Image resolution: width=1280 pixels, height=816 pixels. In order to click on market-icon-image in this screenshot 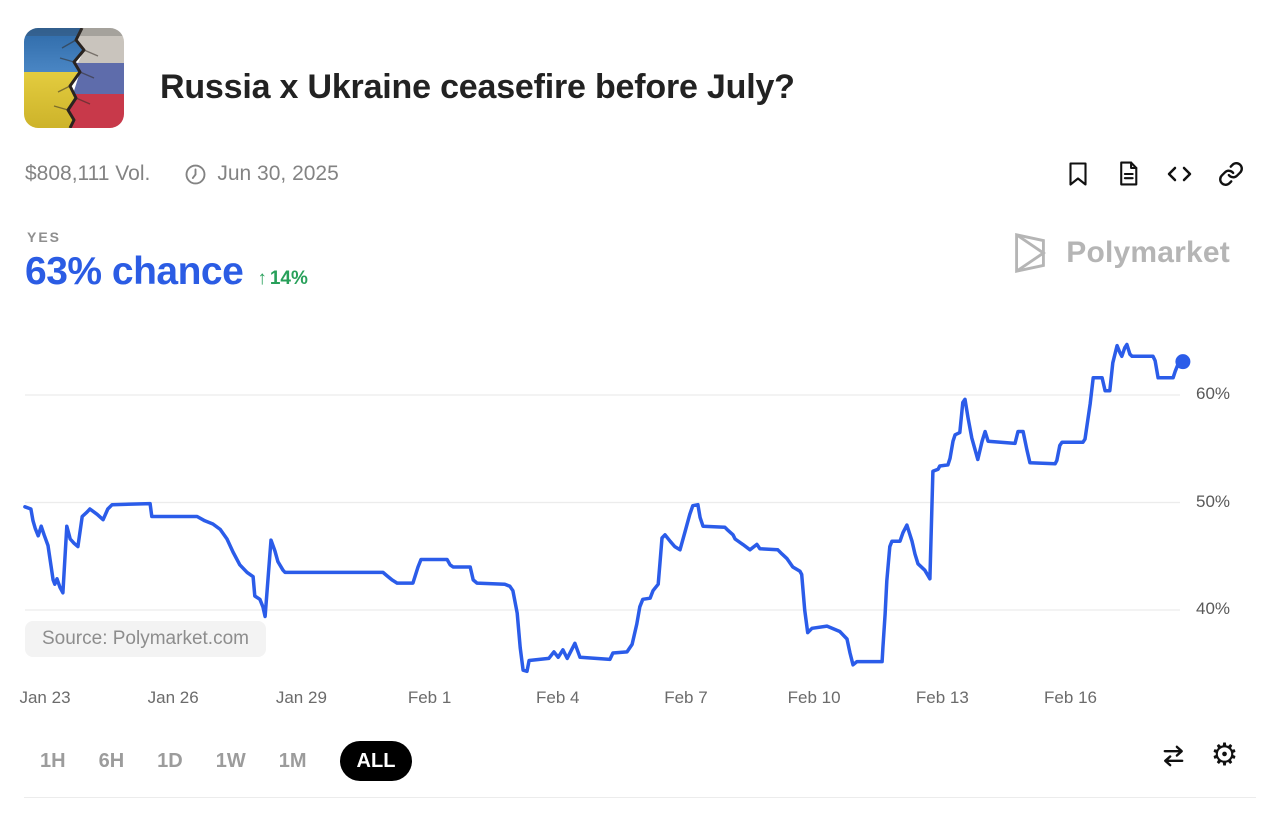, I will do `click(74, 78)`.